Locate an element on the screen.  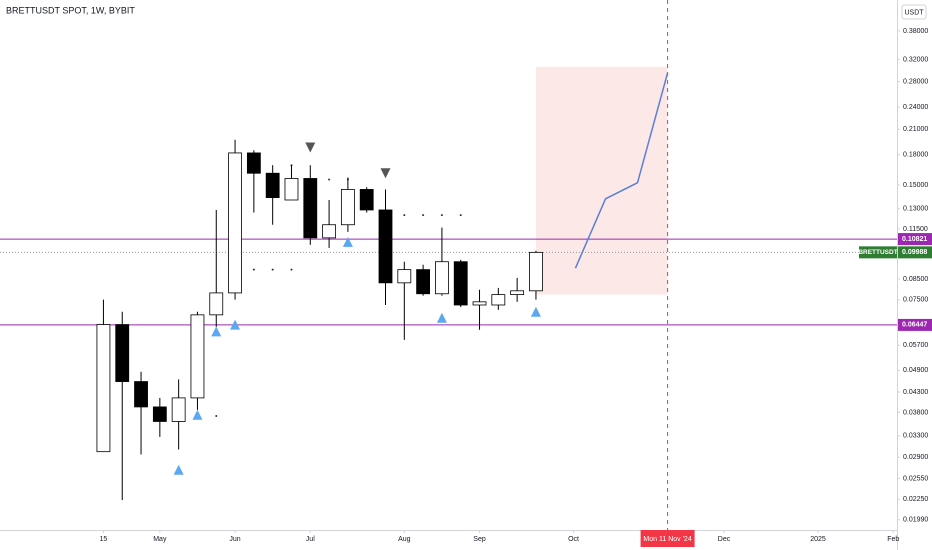
target-zone is located at coordinates (601, 180).